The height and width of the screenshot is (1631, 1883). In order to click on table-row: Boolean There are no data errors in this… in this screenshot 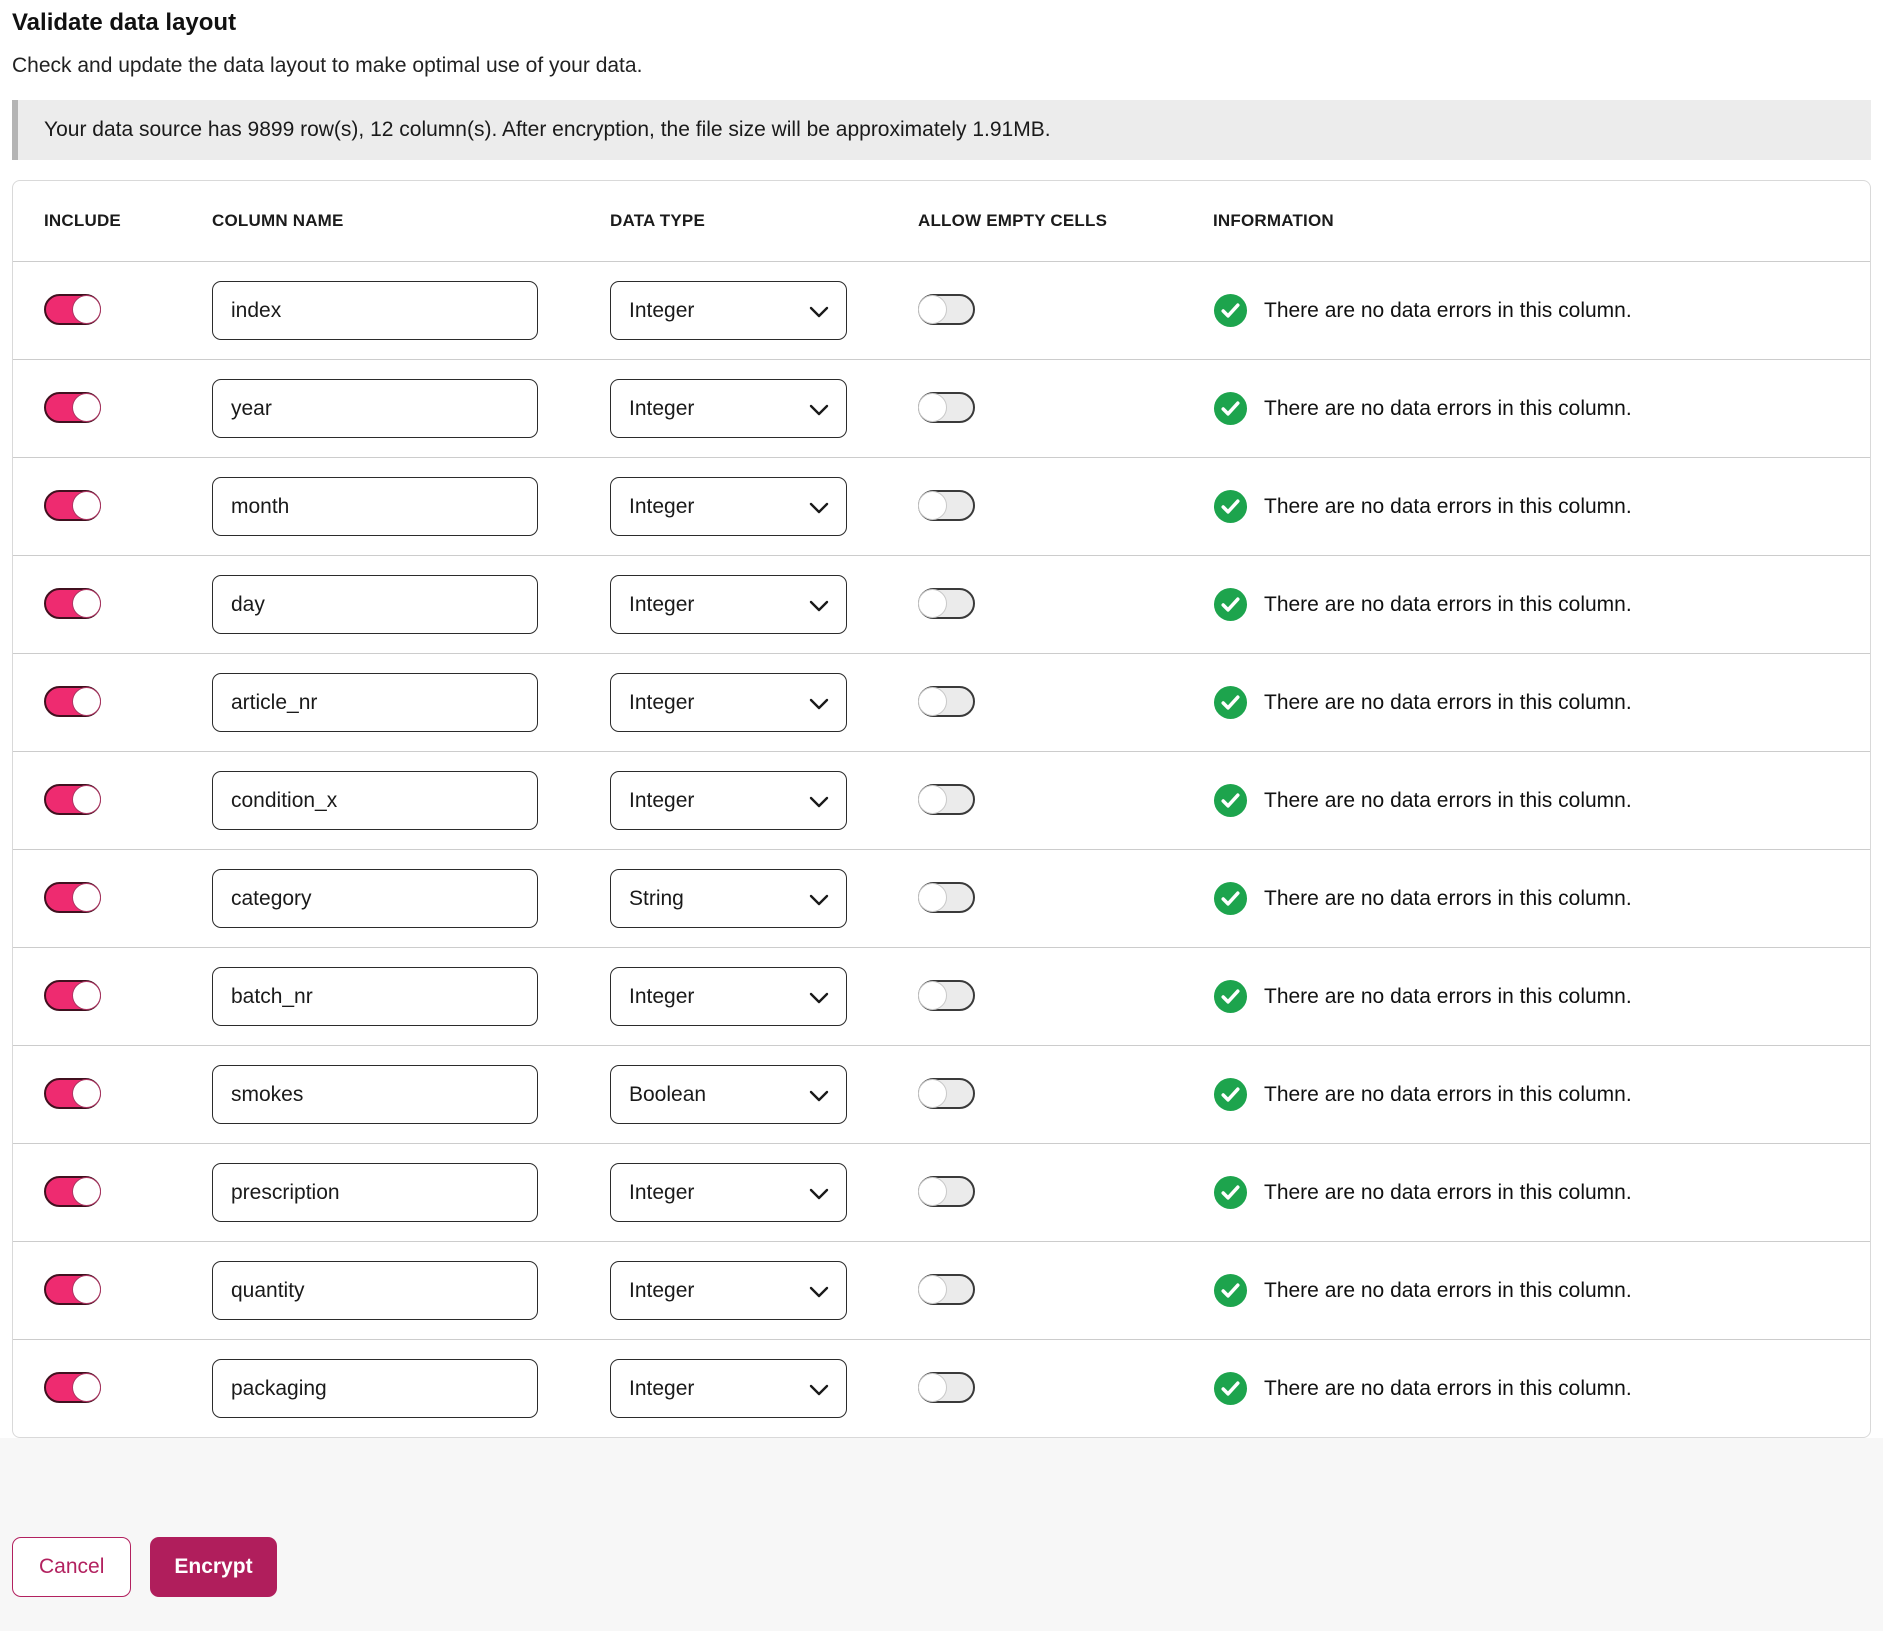, I will do `click(941, 1094)`.